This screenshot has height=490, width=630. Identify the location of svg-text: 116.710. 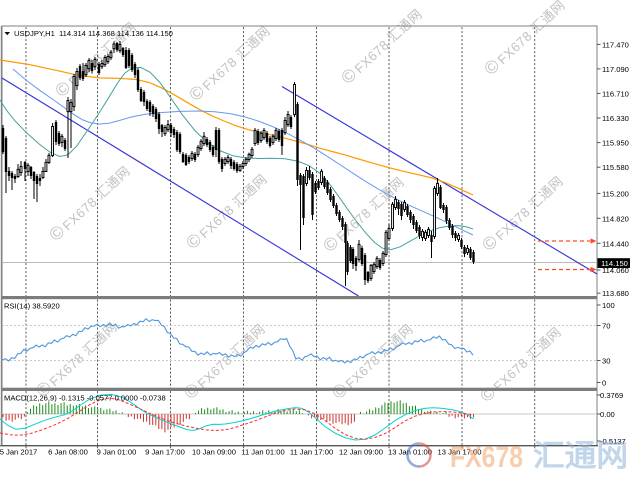
(615, 93).